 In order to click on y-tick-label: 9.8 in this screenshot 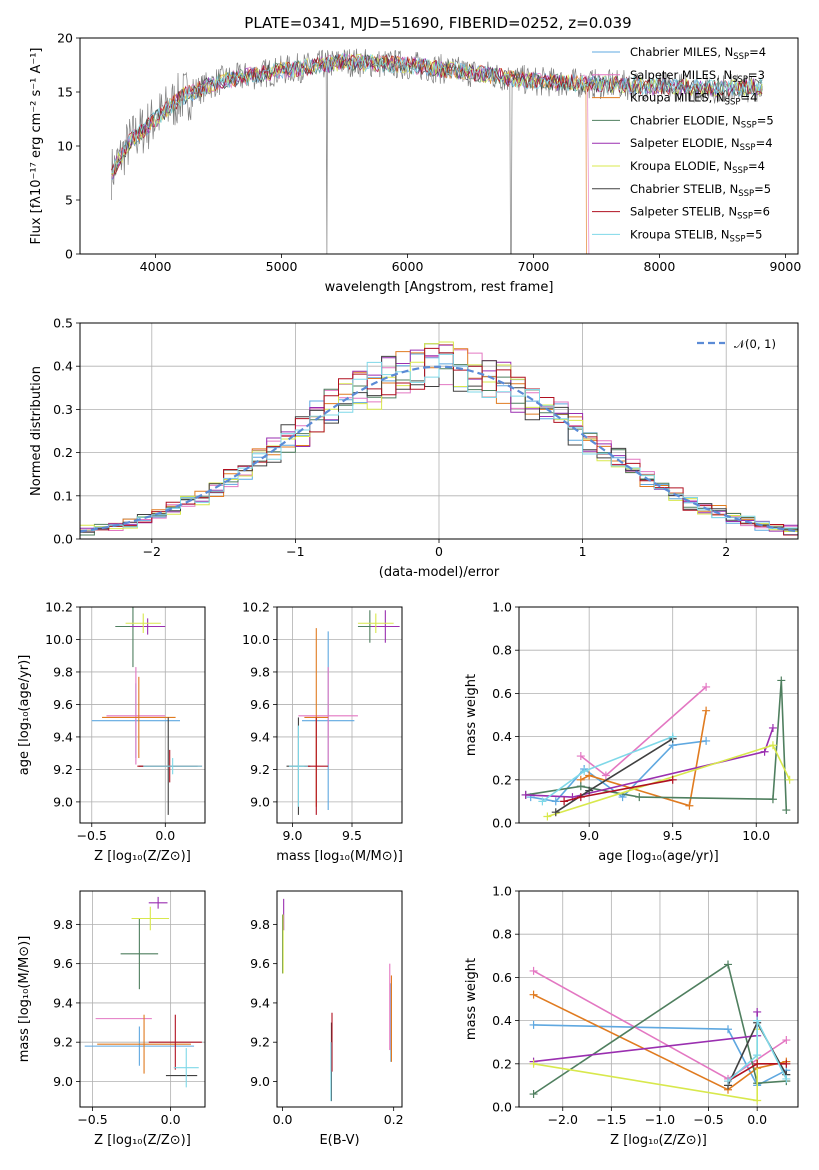, I will do `click(260, 671)`.